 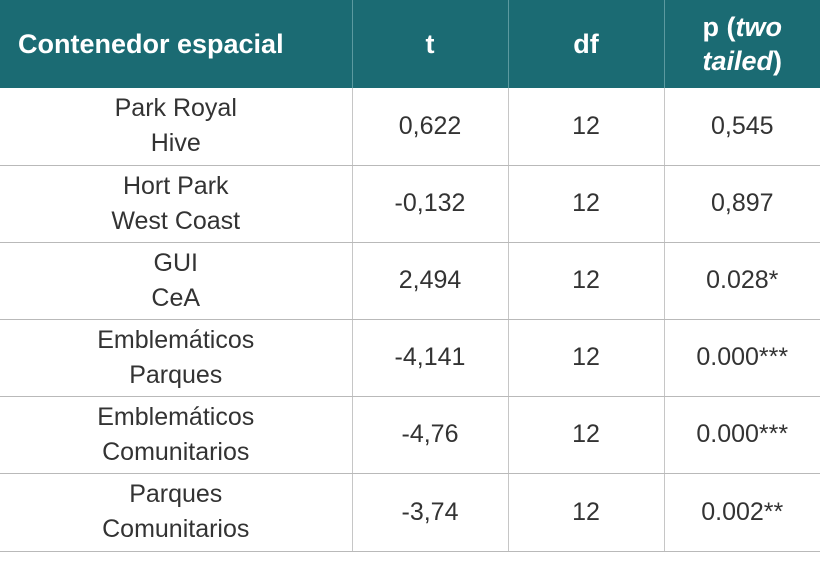 I want to click on cell-t: -4,141, so click(x=430, y=358).